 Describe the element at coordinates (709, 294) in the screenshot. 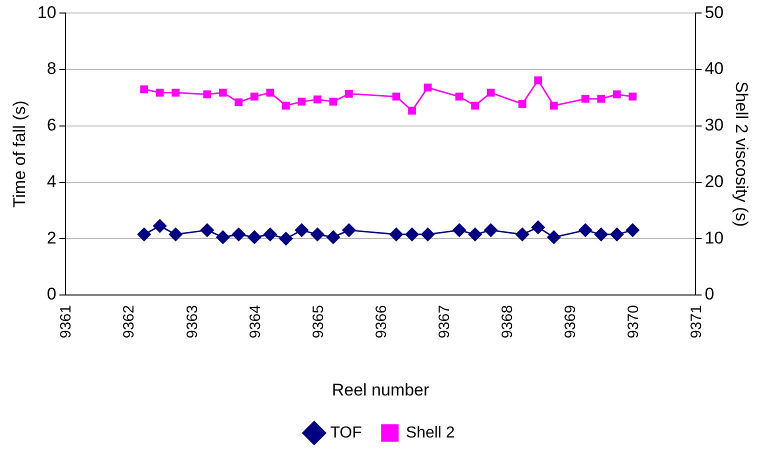

I see `y2-tick-label: 0` at that location.